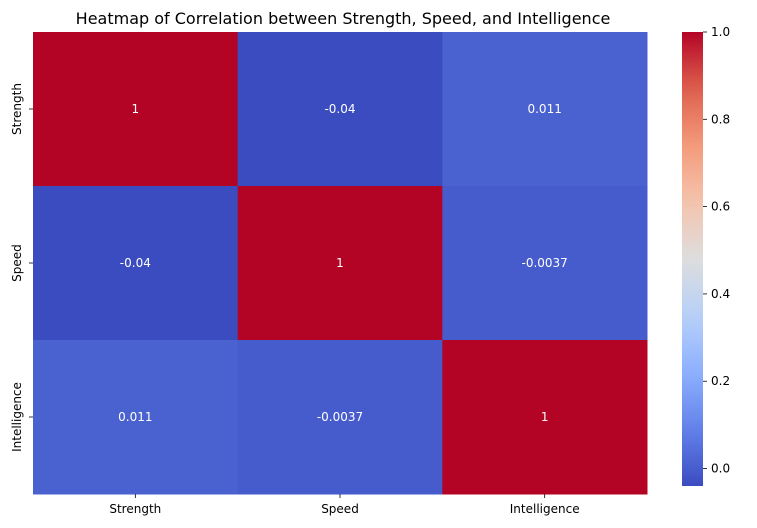 Image resolution: width=757 pixels, height=528 pixels. I want to click on x-tick-label: Speed, so click(340, 509).